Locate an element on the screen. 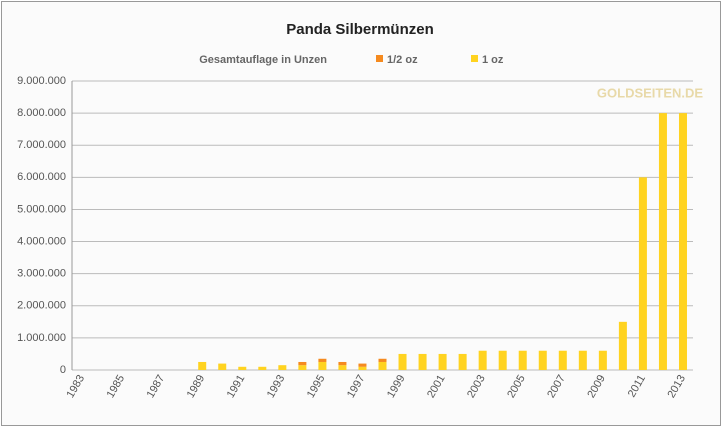 The width and height of the screenshot is (723, 428). y-tick-label: 4.000.000 is located at coordinates (41, 241).